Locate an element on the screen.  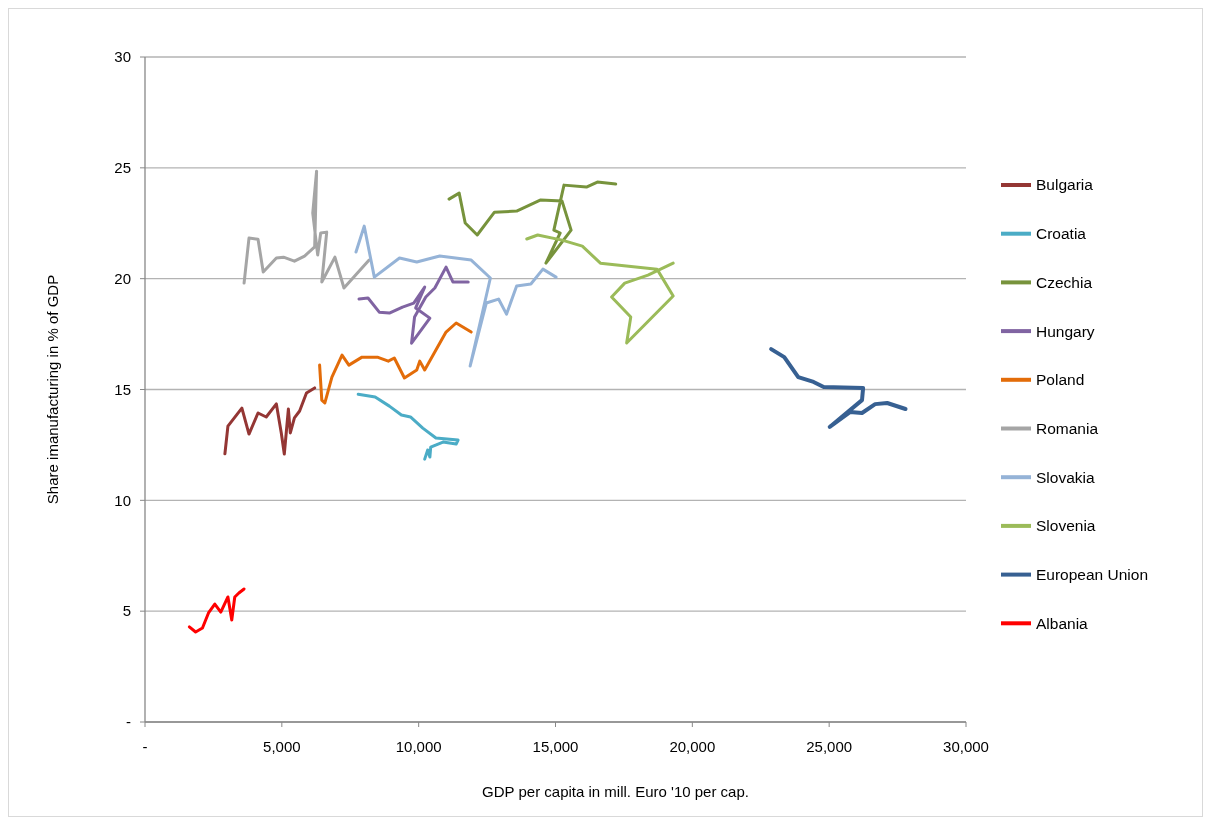
y-tick-label: 15 is located at coordinates (122, 389).